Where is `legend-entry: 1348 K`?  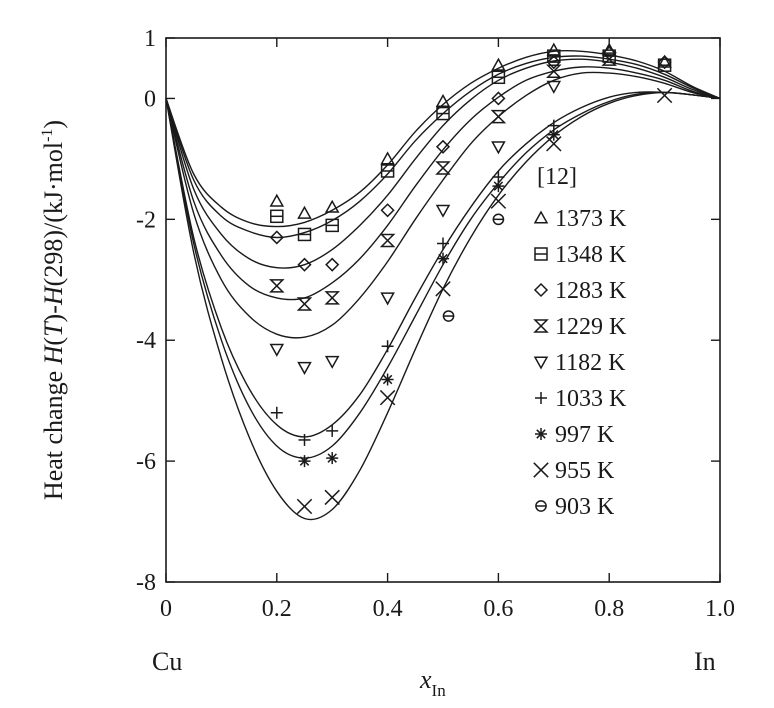 legend-entry: 1348 K is located at coordinates (591, 255).